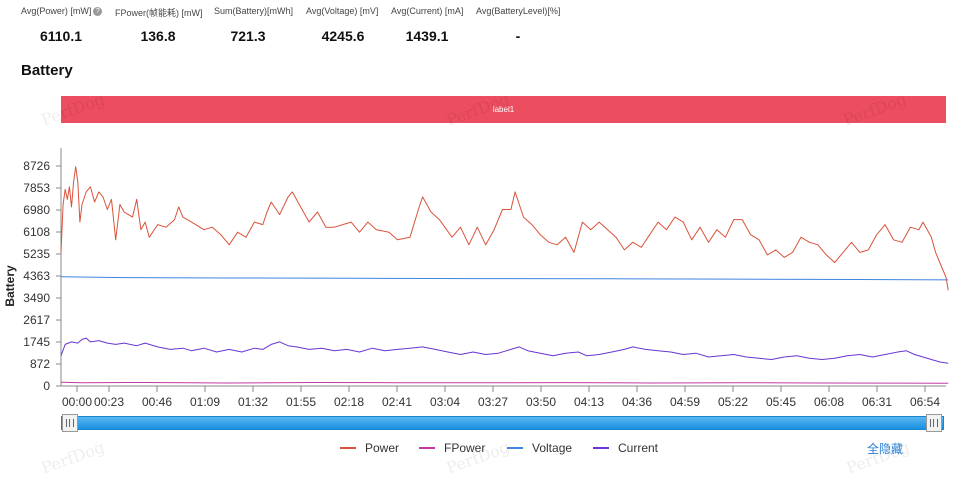 This screenshot has height=478, width=954. What do you see at coordinates (685, 402) in the screenshot?
I see `x-tick-label: 04:59` at bounding box center [685, 402].